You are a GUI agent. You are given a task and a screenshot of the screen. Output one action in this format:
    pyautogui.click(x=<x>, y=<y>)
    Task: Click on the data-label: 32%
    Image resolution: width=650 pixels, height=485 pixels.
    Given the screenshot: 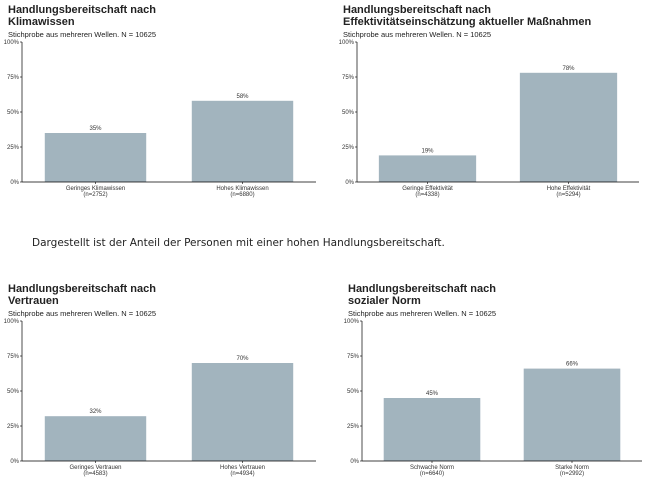 What is the action you would take?
    pyautogui.click(x=95, y=412)
    